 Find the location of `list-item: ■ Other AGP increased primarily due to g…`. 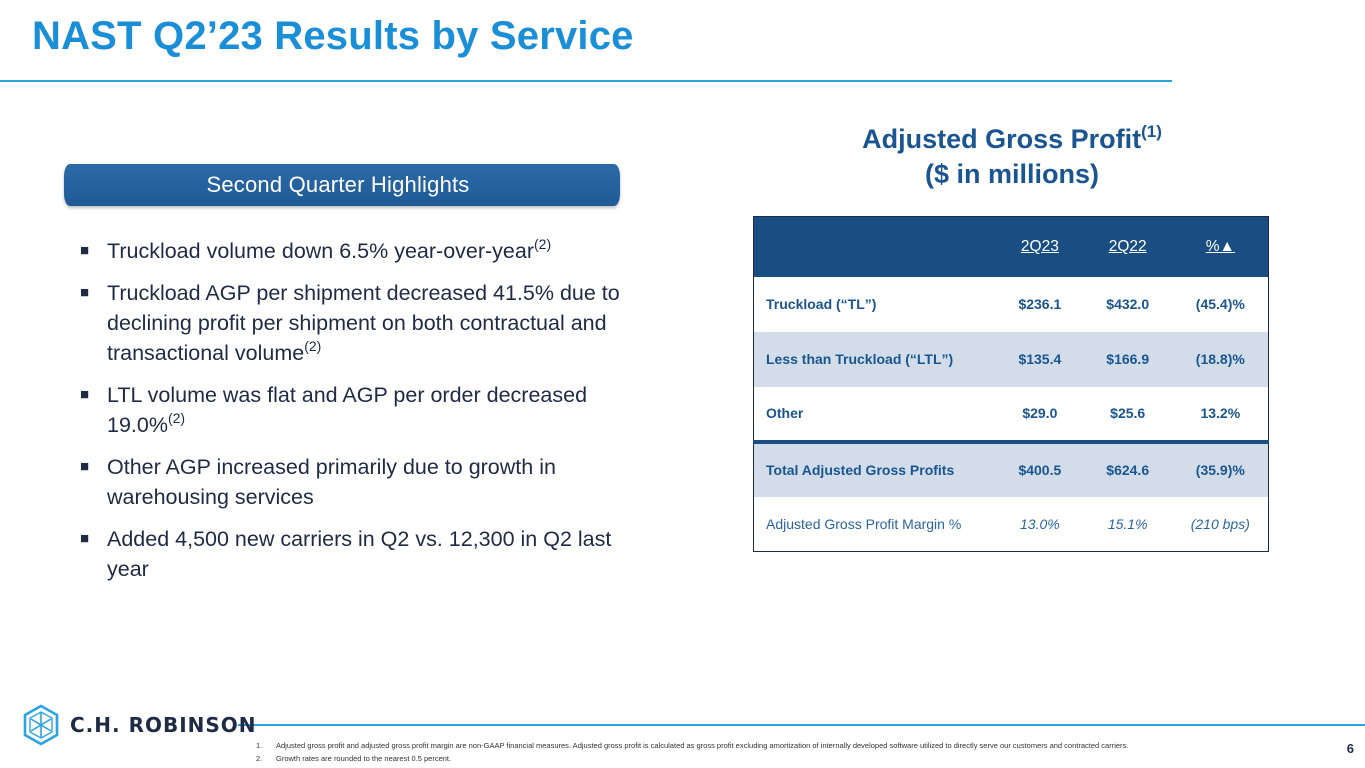

list-item: ■ Other AGP increased primarily due to g… is located at coordinates (360, 482).